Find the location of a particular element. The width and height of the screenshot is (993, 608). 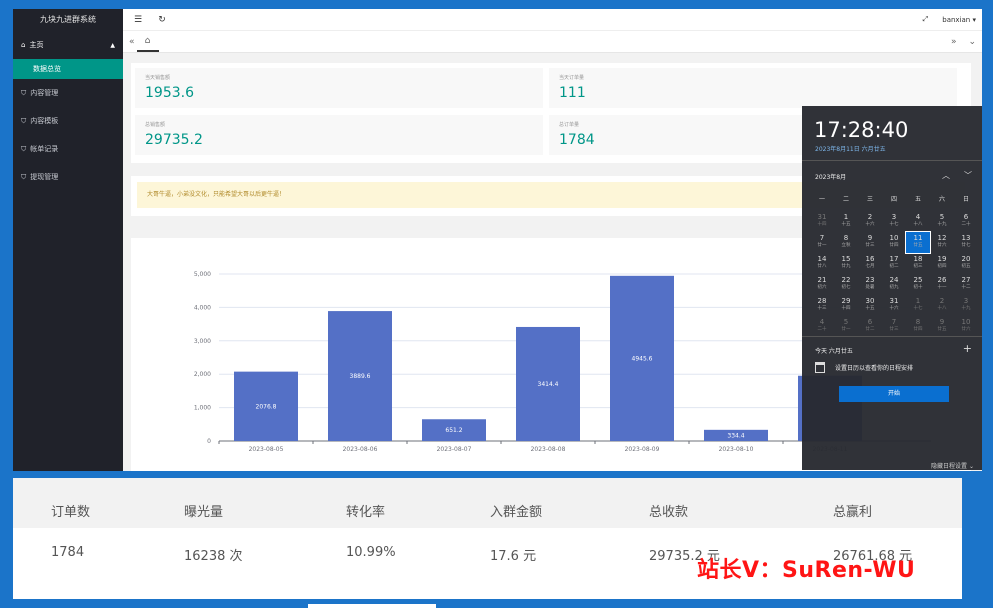

sidebar-item-withdraw: ⛉ 提现管理 is located at coordinates (68, 177).